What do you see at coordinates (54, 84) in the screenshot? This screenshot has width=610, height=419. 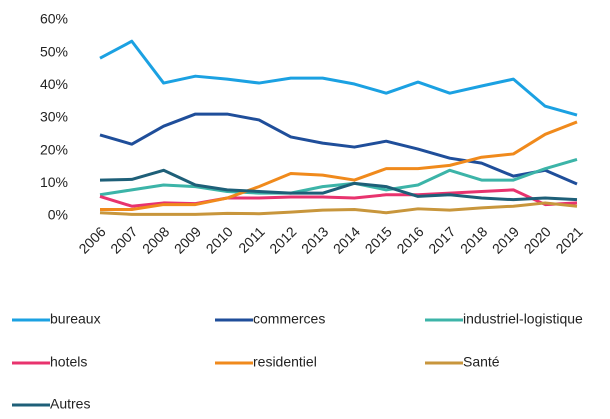 I see `y-tick-label: 40%` at bounding box center [54, 84].